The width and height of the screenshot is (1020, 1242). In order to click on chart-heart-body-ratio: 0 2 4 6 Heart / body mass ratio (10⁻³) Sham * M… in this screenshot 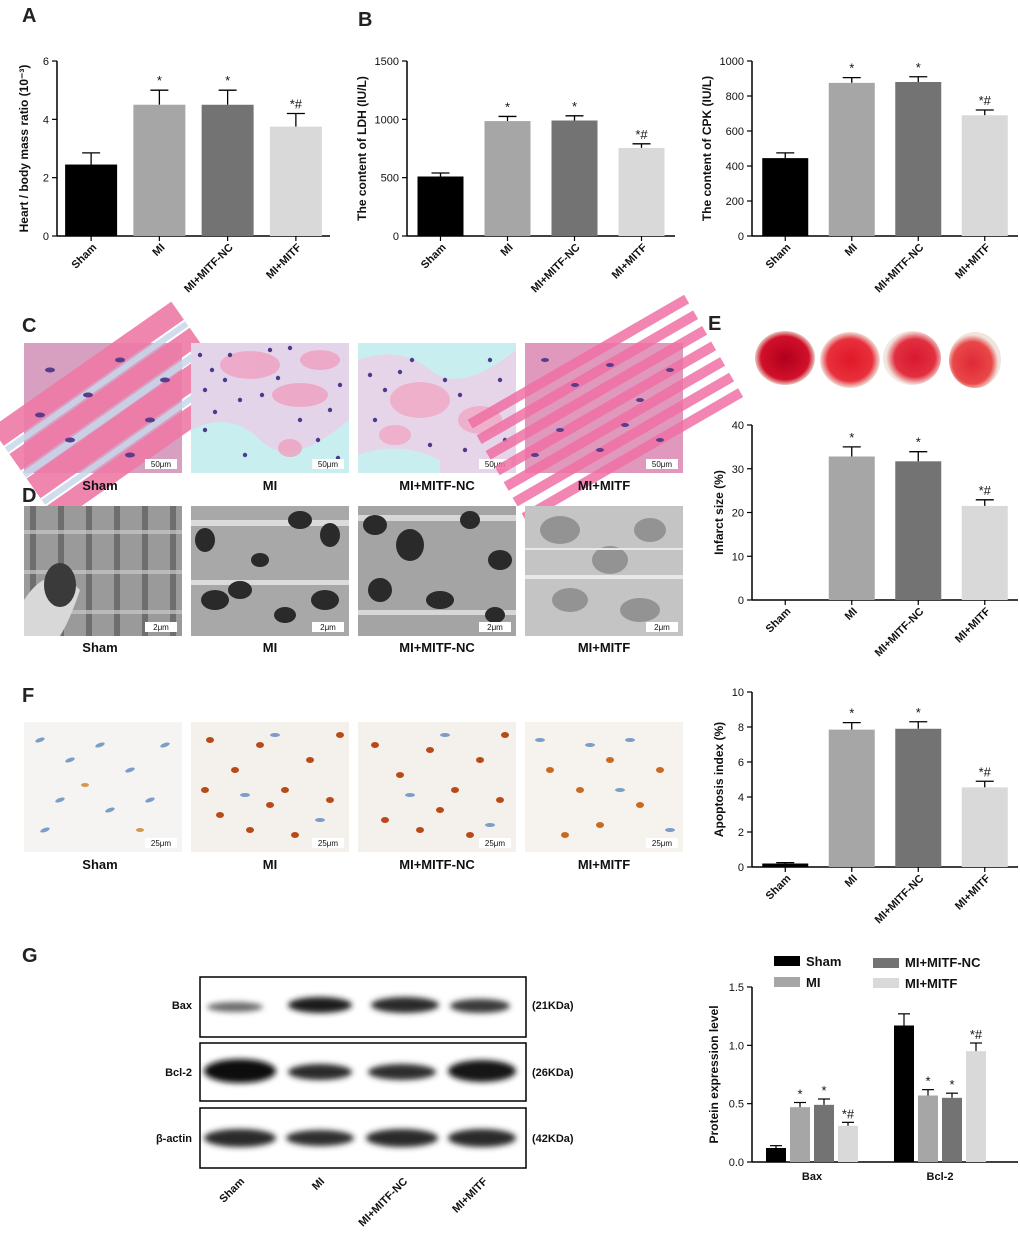, I will do `click(173, 175)`.